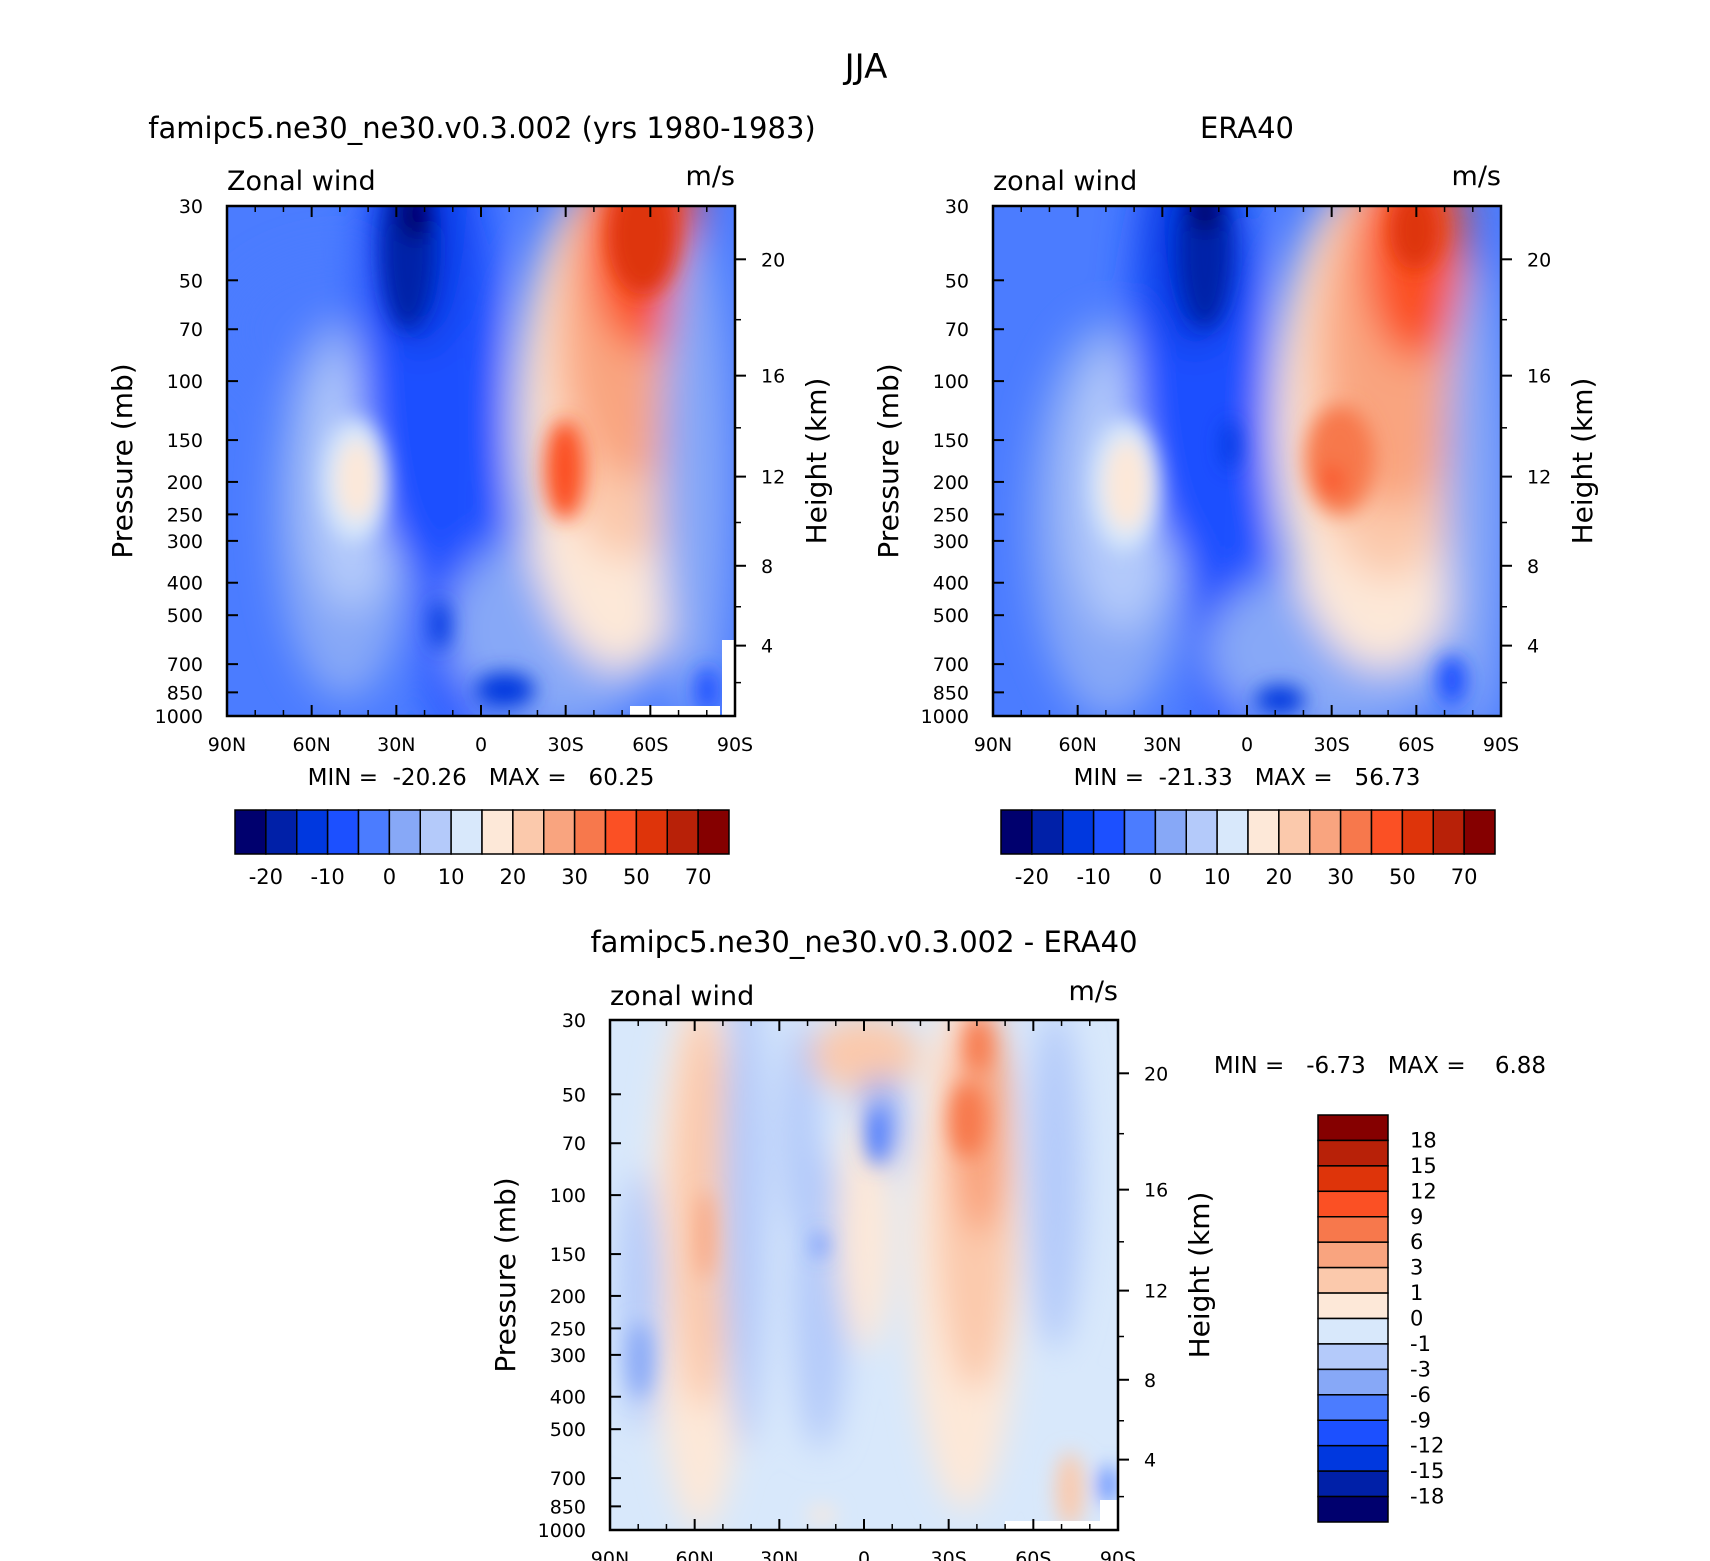 This screenshot has width=1710, height=1561. What do you see at coordinates (505, 1274) in the screenshot?
I see `panel-diff-ylabel: Pressure (mb)` at bounding box center [505, 1274].